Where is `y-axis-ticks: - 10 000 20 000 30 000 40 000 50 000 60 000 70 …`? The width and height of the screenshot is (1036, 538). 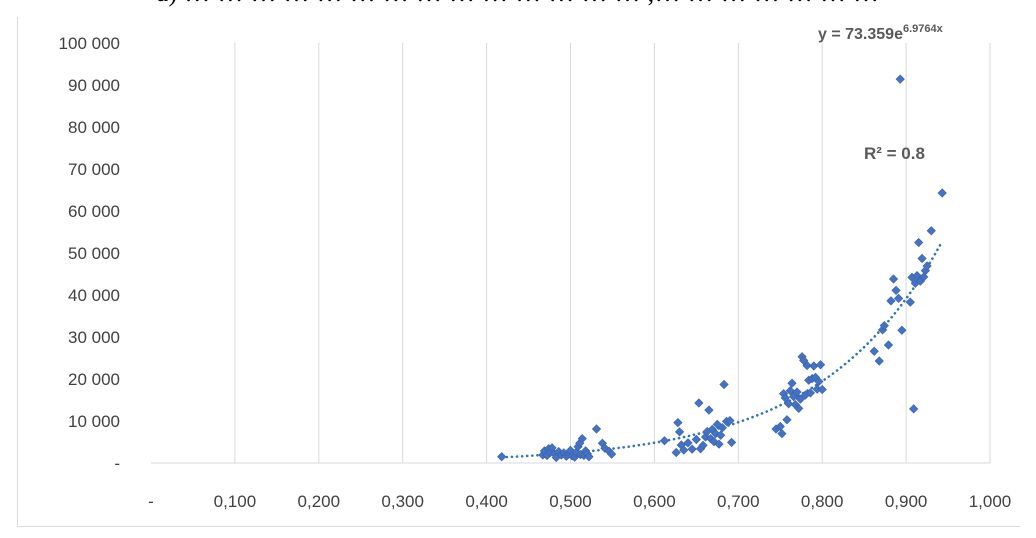
y-axis-ticks: - 10 000 20 000 30 000 40 000 50 000 60 000 70 … is located at coordinates (89, 253).